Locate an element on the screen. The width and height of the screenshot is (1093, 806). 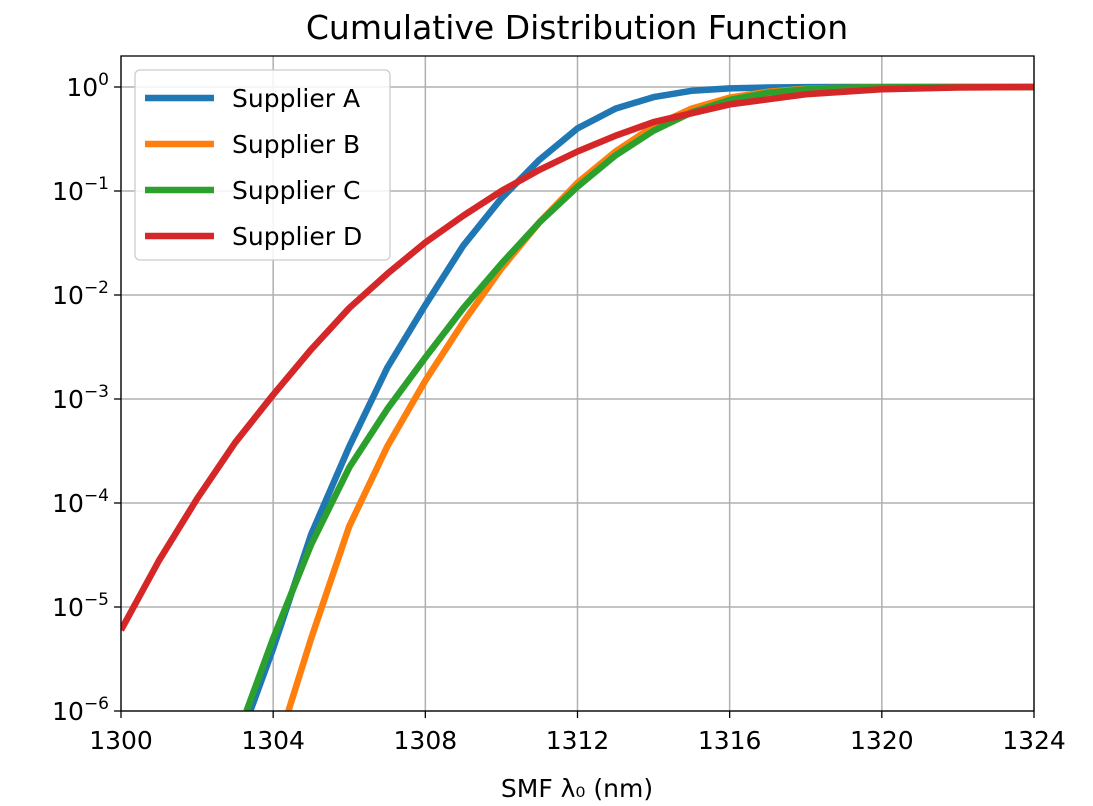
x-tick-label: 1312 is located at coordinates (578, 740).